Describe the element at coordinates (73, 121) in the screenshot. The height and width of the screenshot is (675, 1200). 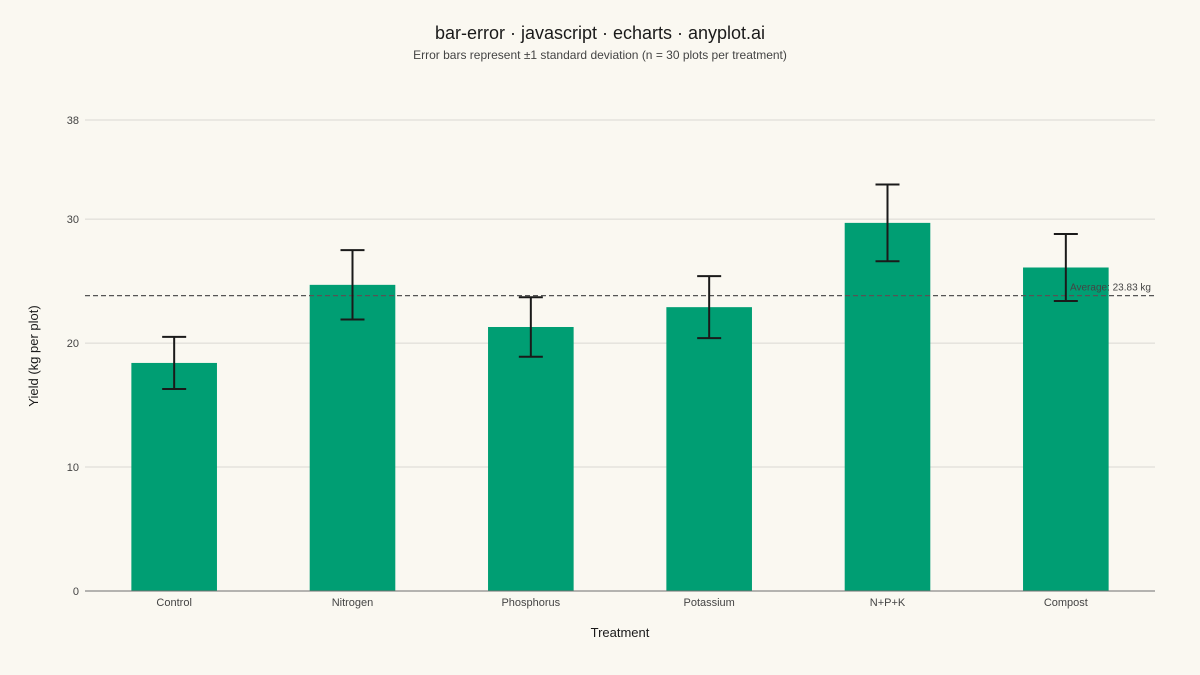
I see `y-tick-label: 38` at that location.